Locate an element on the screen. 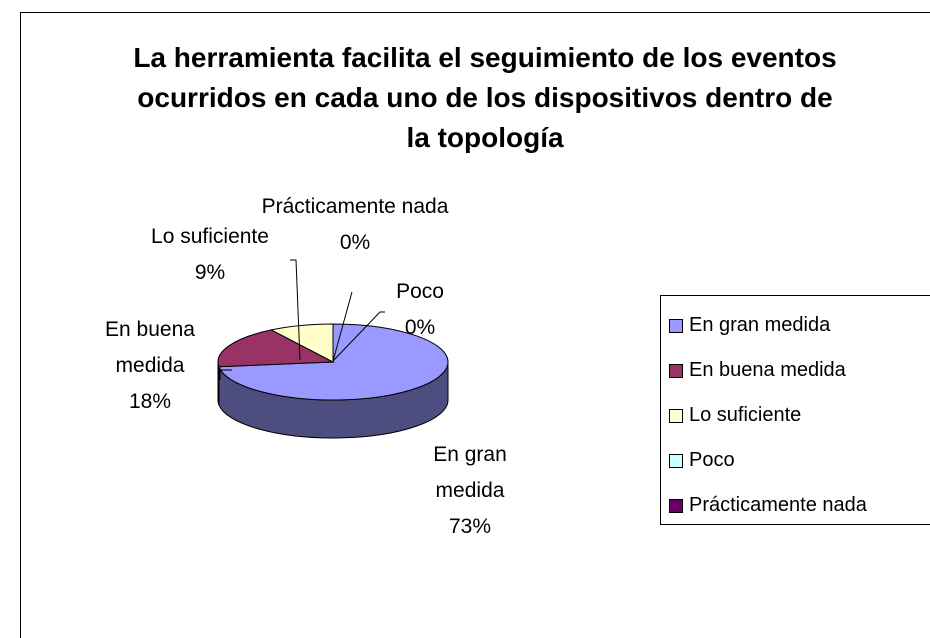  data-label: En gran medida 73% is located at coordinates (470, 491).